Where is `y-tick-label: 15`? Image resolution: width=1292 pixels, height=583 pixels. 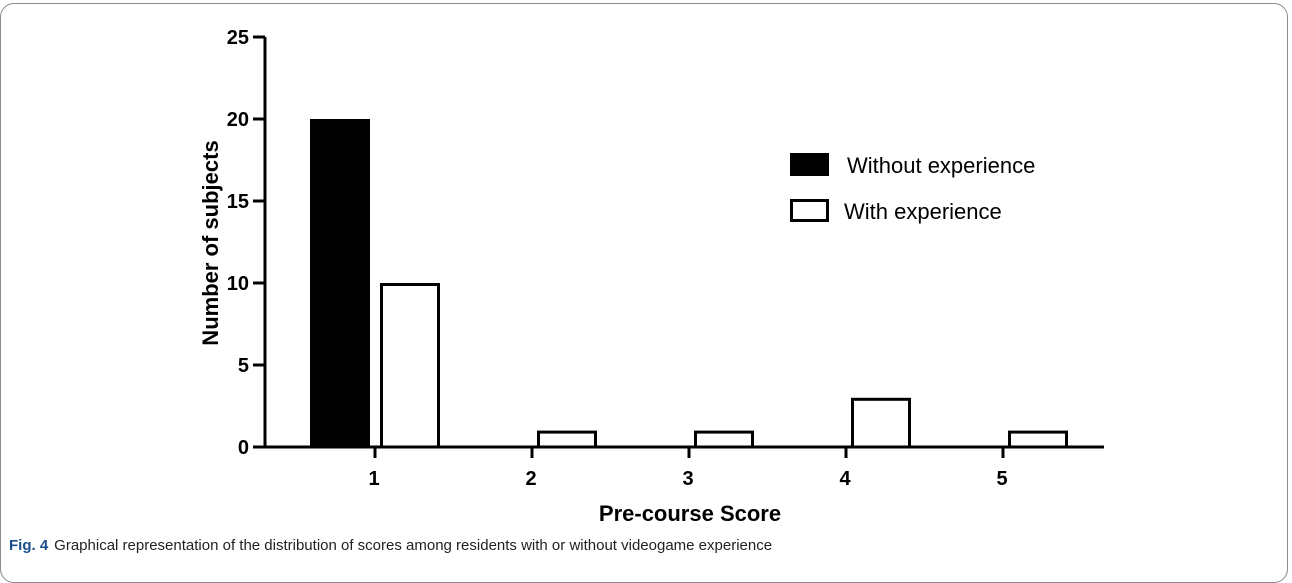
y-tick-label: 15 is located at coordinates (238, 202).